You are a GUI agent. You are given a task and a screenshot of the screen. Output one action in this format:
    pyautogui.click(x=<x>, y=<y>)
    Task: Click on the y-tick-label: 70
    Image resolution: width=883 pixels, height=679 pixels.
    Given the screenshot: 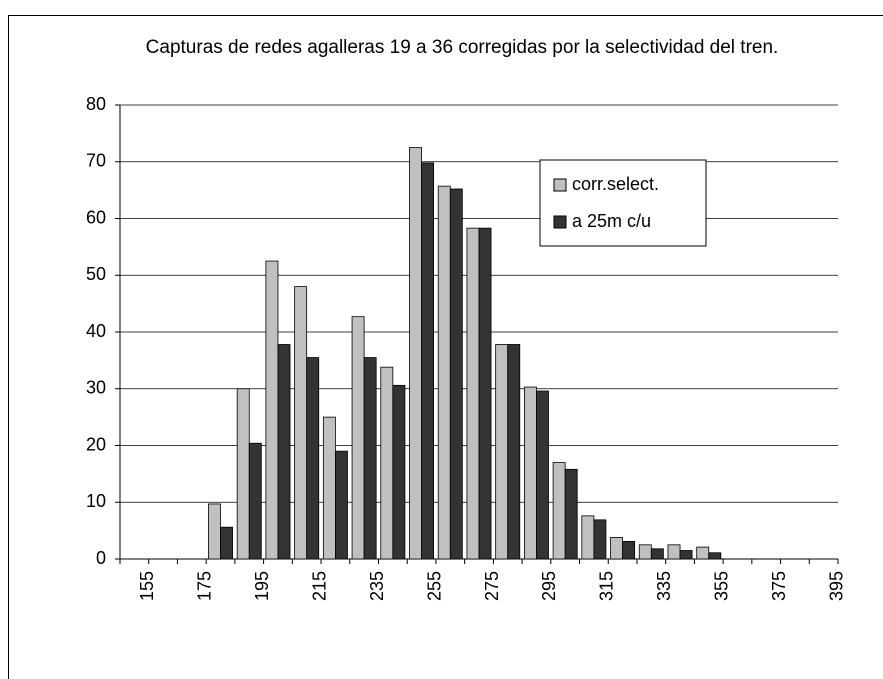 What is the action you would take?
    pyautogui.click(x=96, y=161)
    